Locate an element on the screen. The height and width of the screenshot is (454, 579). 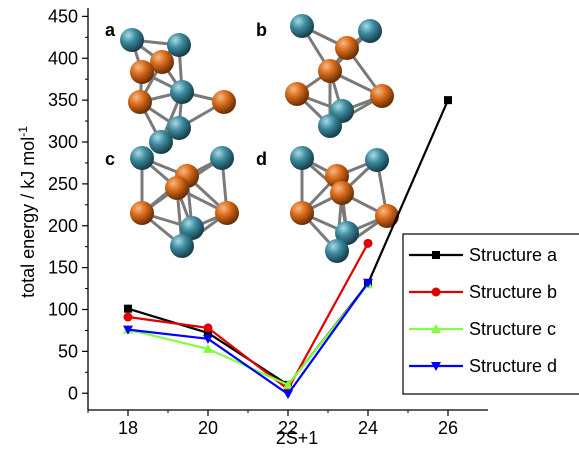
legend-label: Structure c is located at coordinates (512, 329).